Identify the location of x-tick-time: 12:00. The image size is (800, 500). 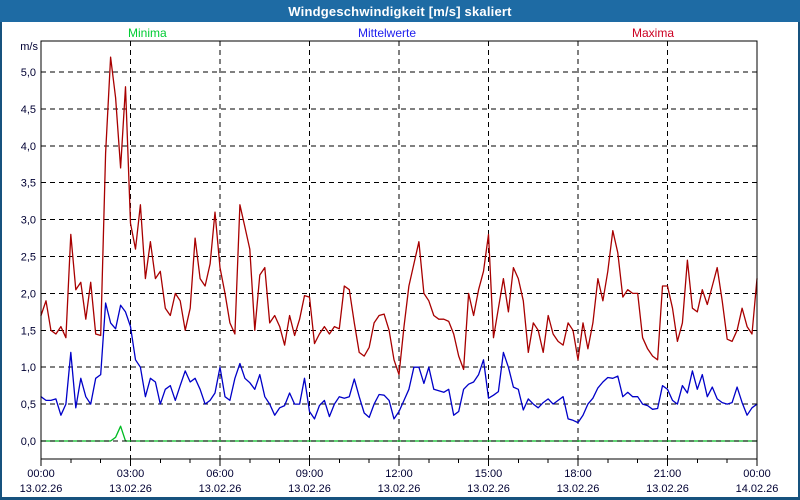
(399, 474).